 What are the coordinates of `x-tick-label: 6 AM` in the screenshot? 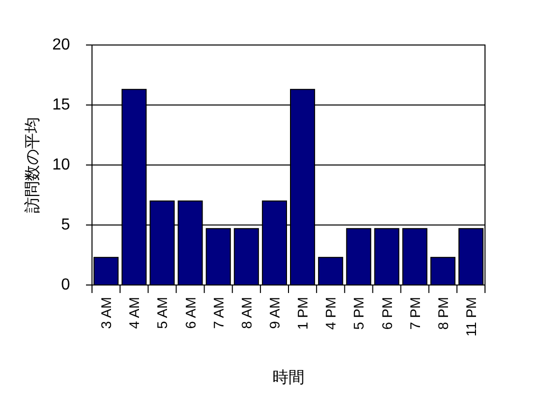 It's located at (190, 313).